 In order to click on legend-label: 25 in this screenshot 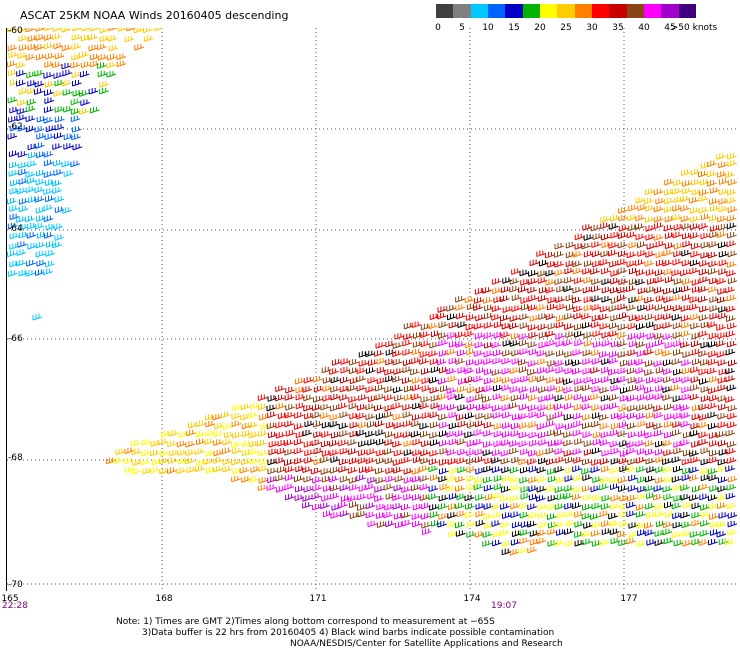, I will do `click(566, 28)`.